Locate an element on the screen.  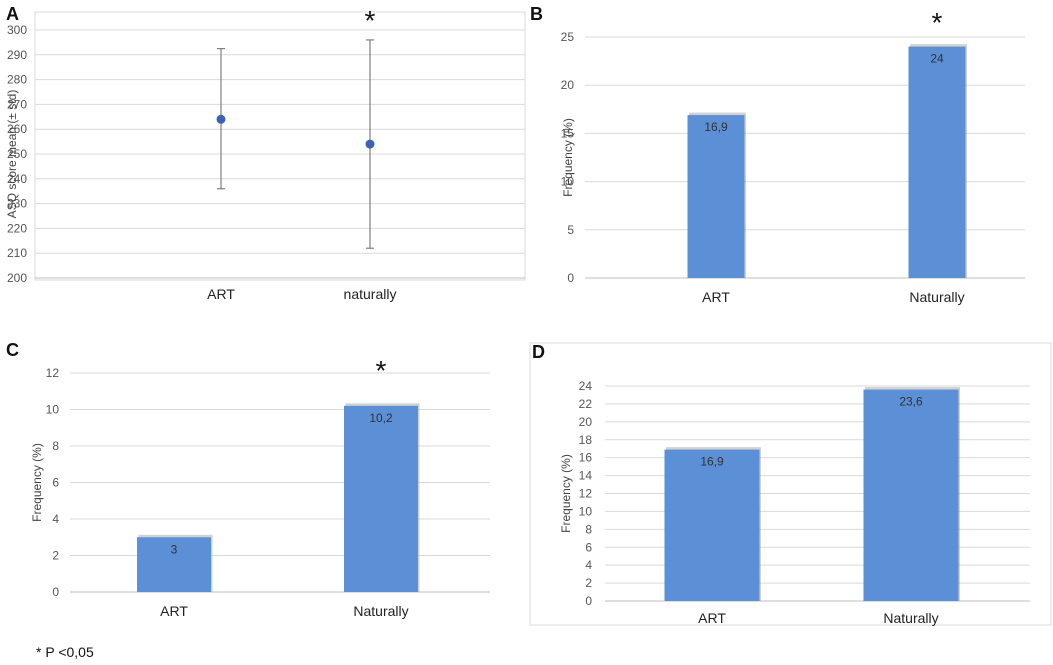
y-tick-label: 24 is located at coordinates (586, 386).